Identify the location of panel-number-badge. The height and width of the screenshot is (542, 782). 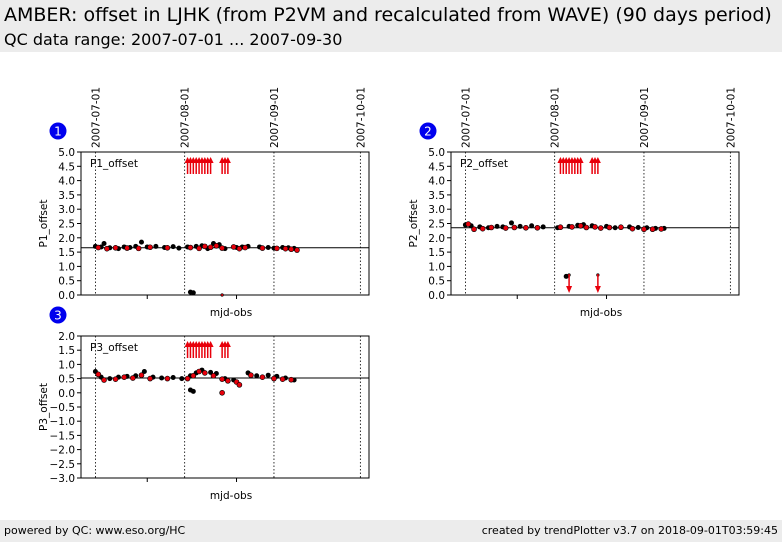
(58, 315).